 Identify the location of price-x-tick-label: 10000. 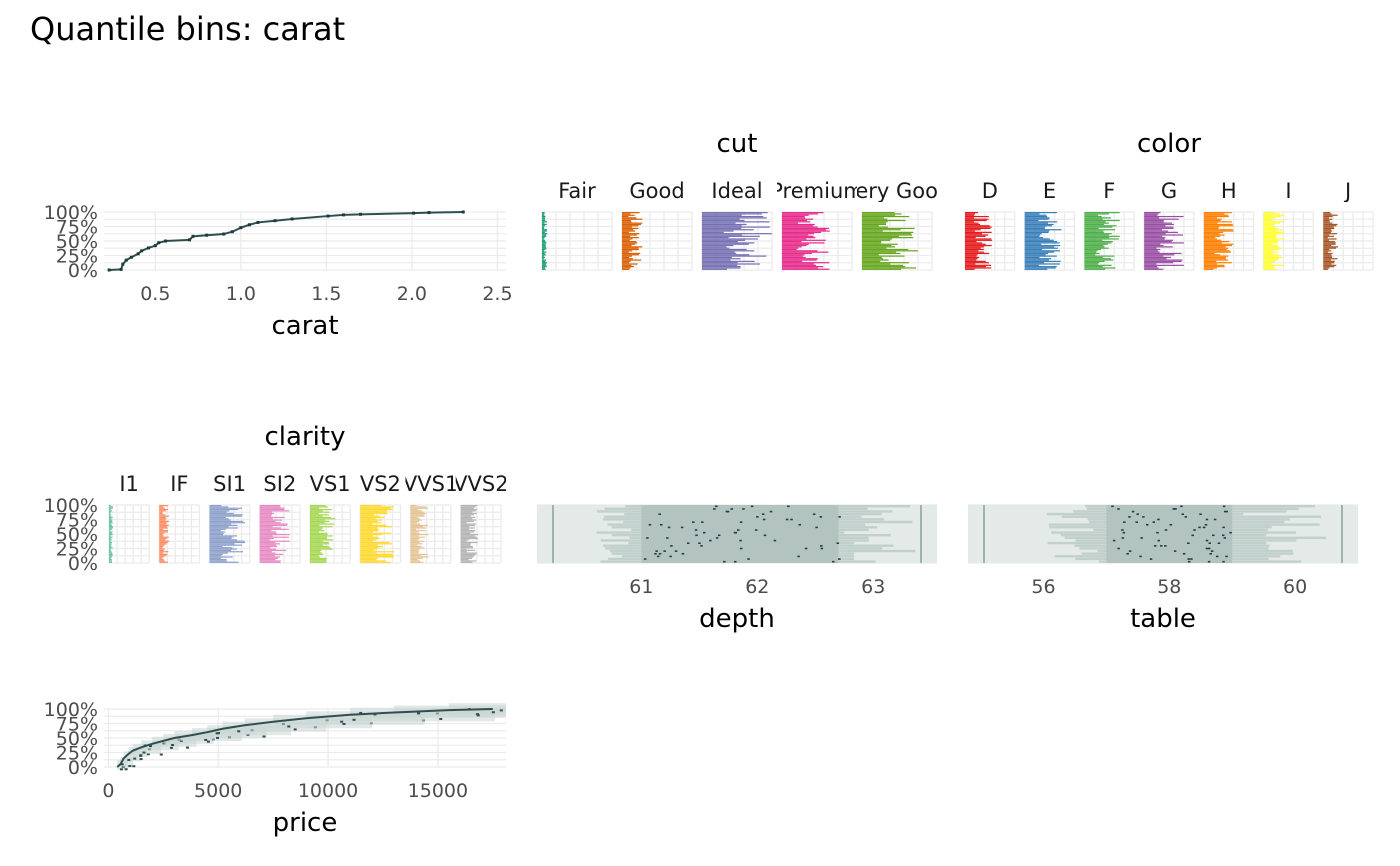
(328, 791).